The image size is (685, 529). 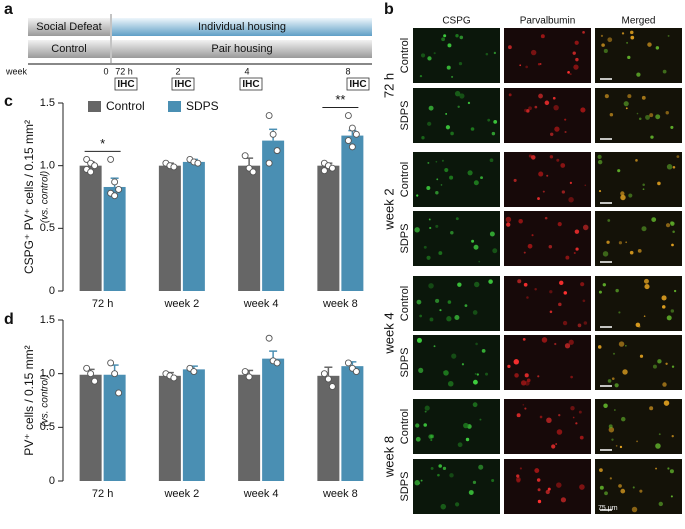 What do you see at coordinates (68, 27) in the screenshot?
I see `phase-label: Social Defeat` at bounding box center [68, 27].